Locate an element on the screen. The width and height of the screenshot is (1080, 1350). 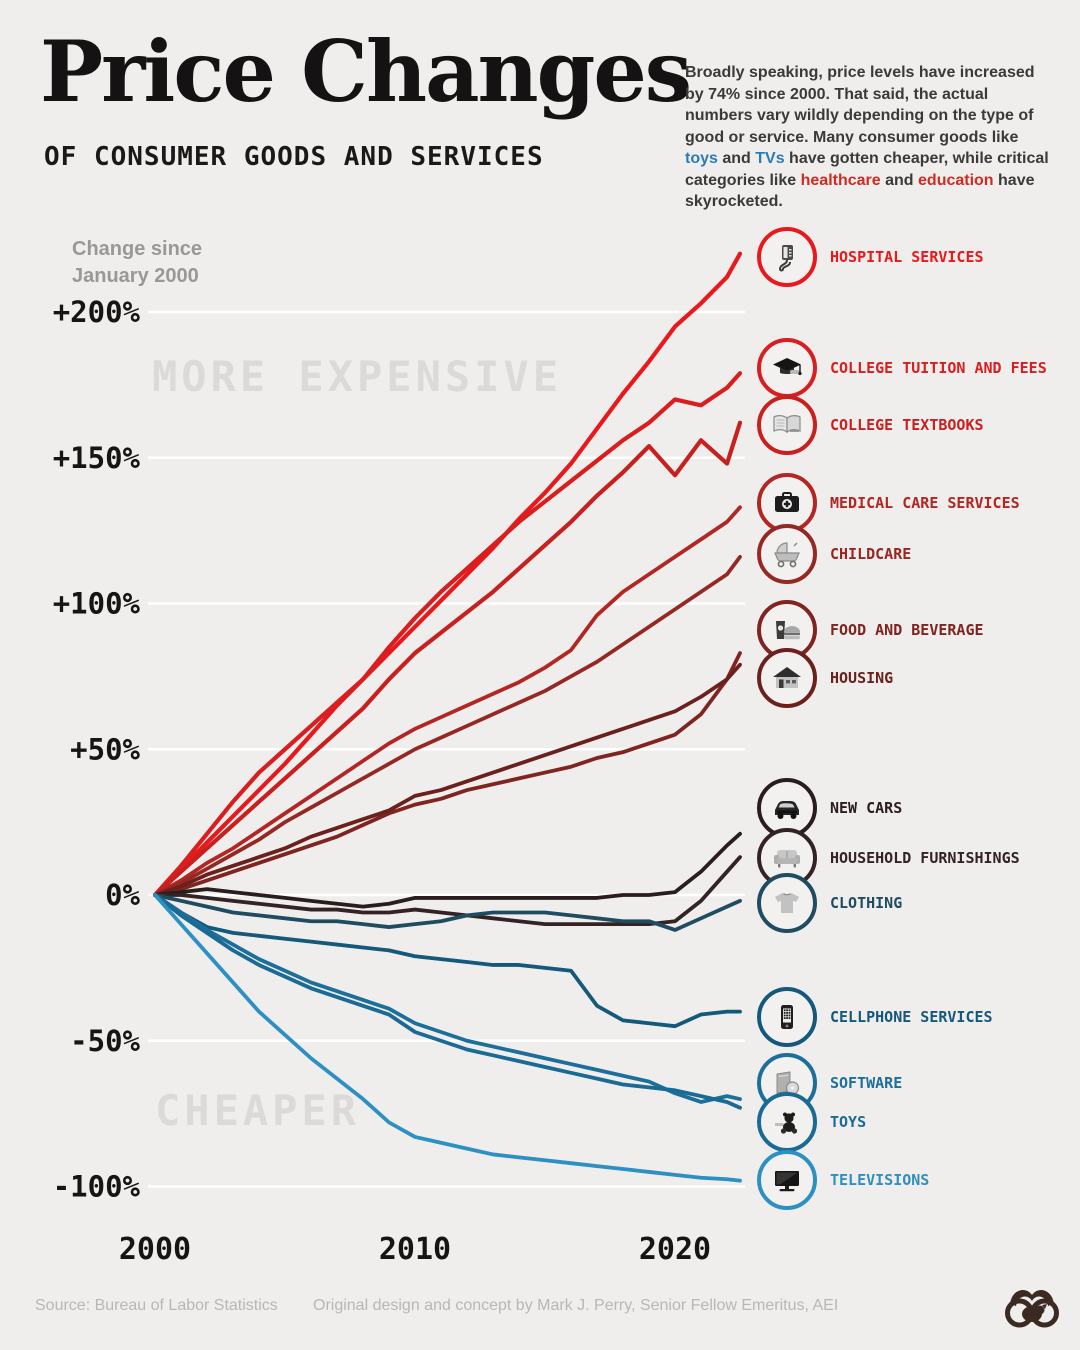
legend-label: COLLEGE TEXTBOOKS is located at coordinates (907, 425).